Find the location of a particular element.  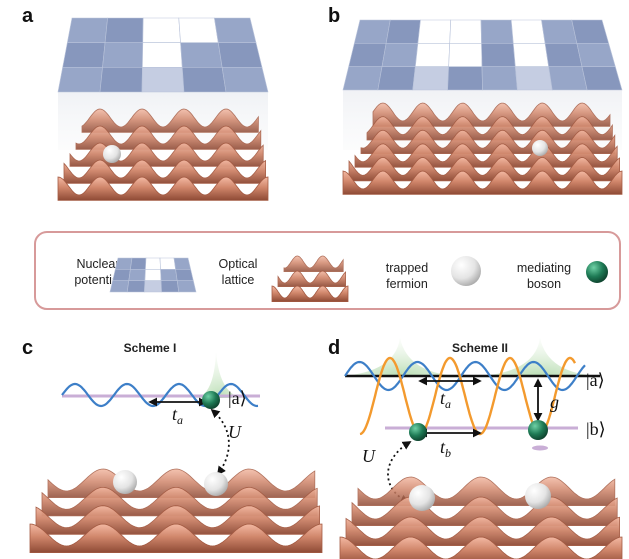

nuclear-potential-grid-a is located at coordinates (163, 55).